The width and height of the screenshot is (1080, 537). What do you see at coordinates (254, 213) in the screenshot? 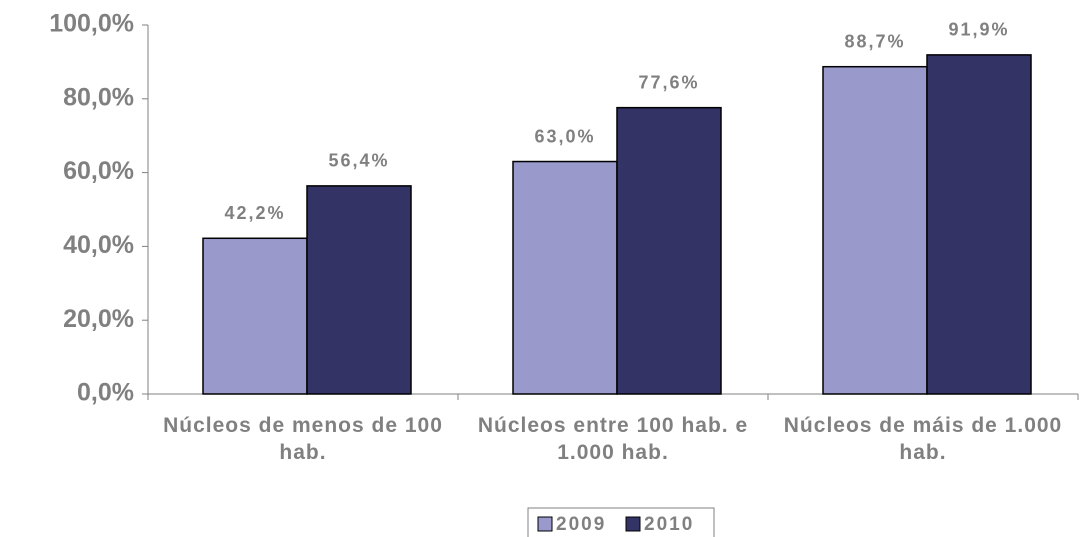
I see `value-label: 42,2%` at bounding box center [254, 213].